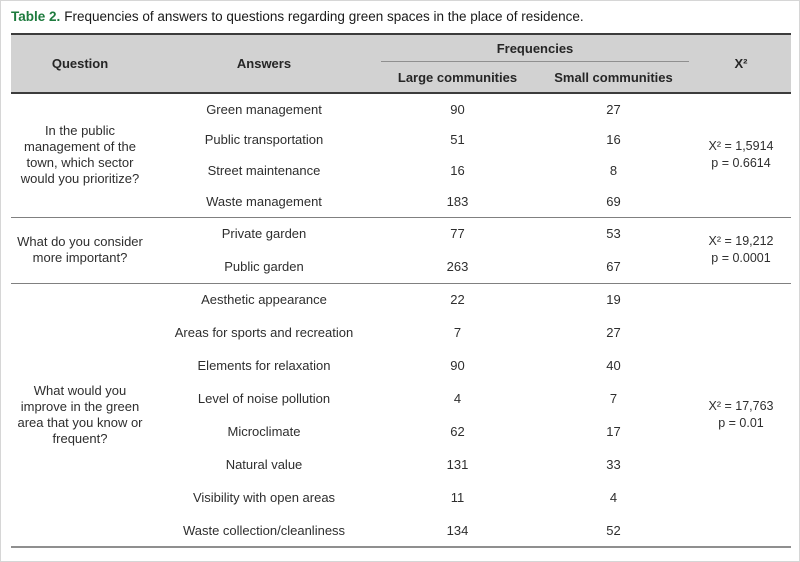  I want to click on header-row-sub: Large communities Small communities, so click(401, 77).